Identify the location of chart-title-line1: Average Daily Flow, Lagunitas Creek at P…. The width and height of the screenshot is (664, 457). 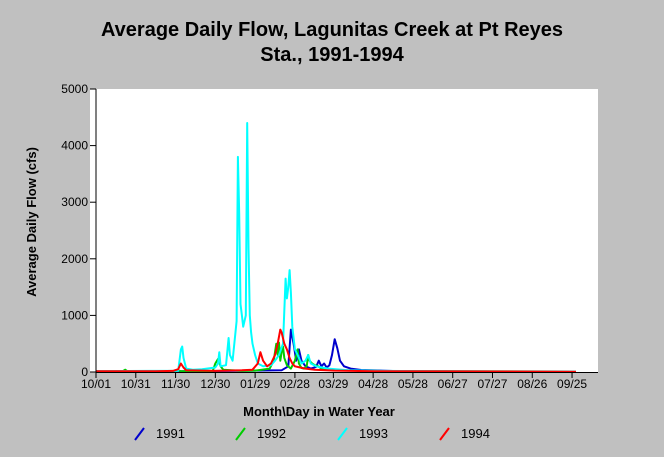
(332, 30).